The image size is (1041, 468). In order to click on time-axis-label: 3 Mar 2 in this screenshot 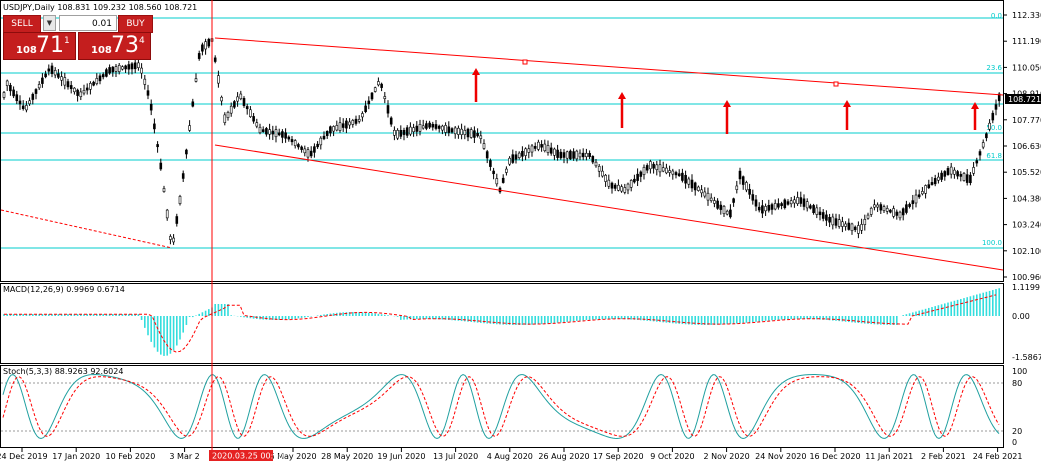, I will do `click(184, 456)`.